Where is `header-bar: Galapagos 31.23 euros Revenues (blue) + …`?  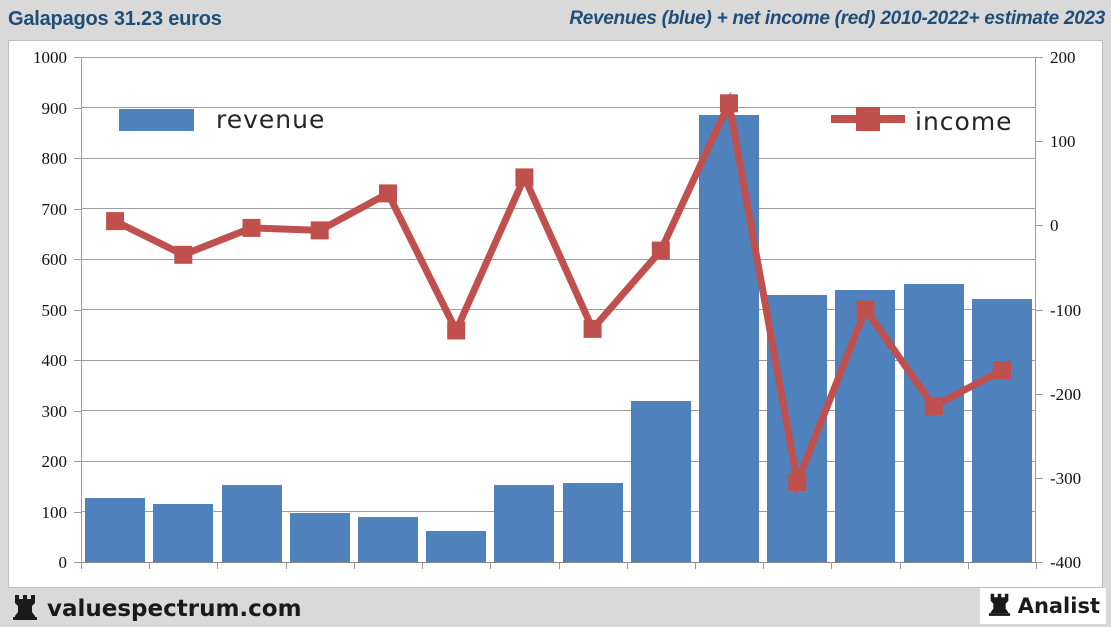
header-bar: Galapagos 31.23 euros Revenues (blue) + … is located at coordinates (555, 20).